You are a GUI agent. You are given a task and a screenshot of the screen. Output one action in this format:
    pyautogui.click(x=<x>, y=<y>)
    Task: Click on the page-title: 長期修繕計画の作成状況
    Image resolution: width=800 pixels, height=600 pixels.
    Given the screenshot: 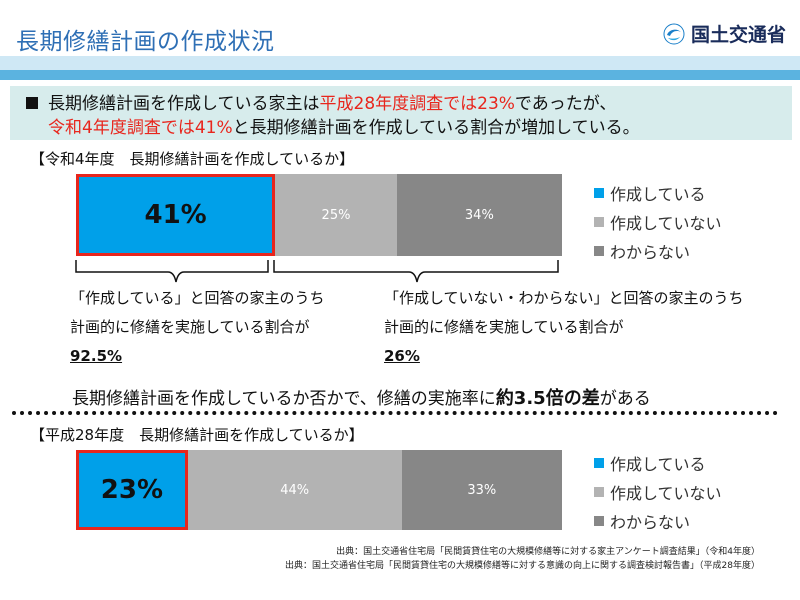 What is the action you would take?
    pyautogui.click(x=145, y=42)
    